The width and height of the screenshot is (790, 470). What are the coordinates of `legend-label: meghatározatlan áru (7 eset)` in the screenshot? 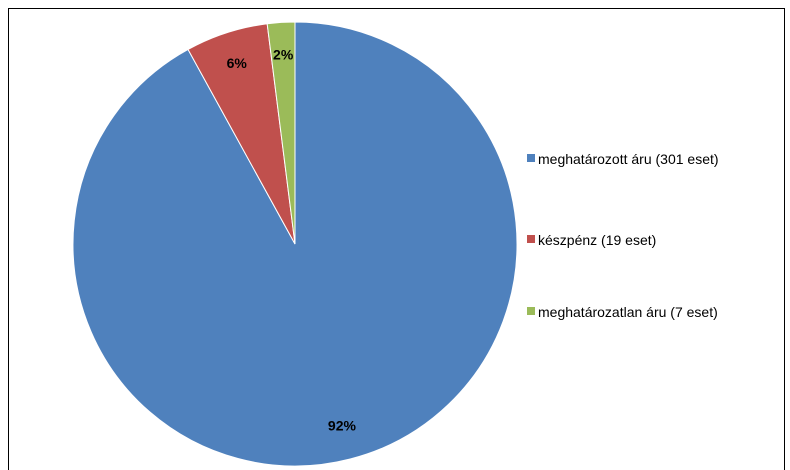 It's located at (628, 312).